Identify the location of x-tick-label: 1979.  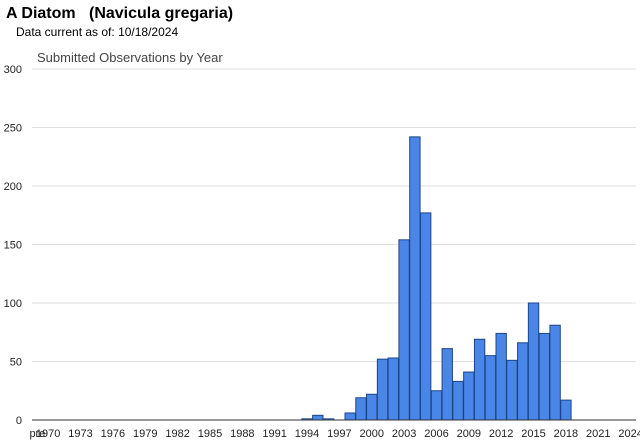
(145, 434).